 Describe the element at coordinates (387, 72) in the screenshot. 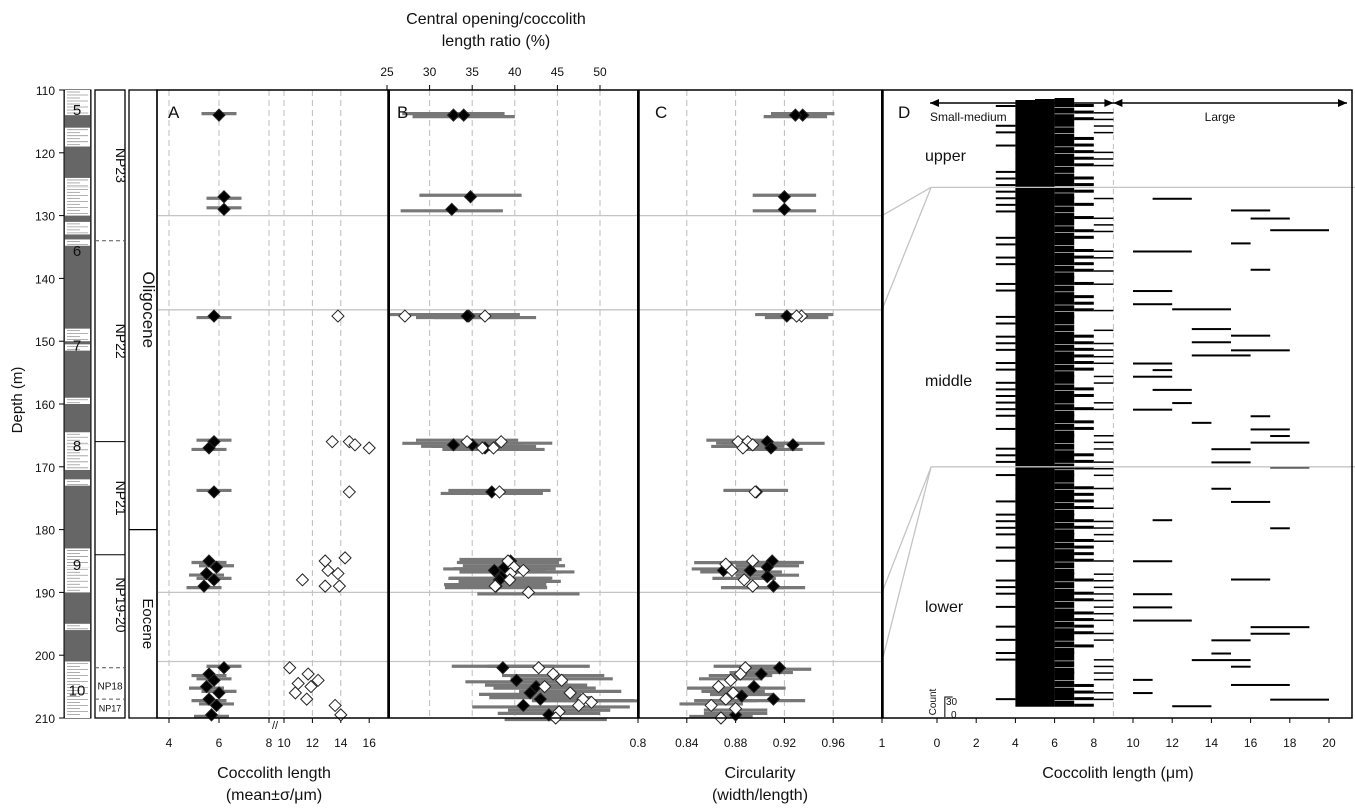

I see `b-tick-label: 25` at that location.